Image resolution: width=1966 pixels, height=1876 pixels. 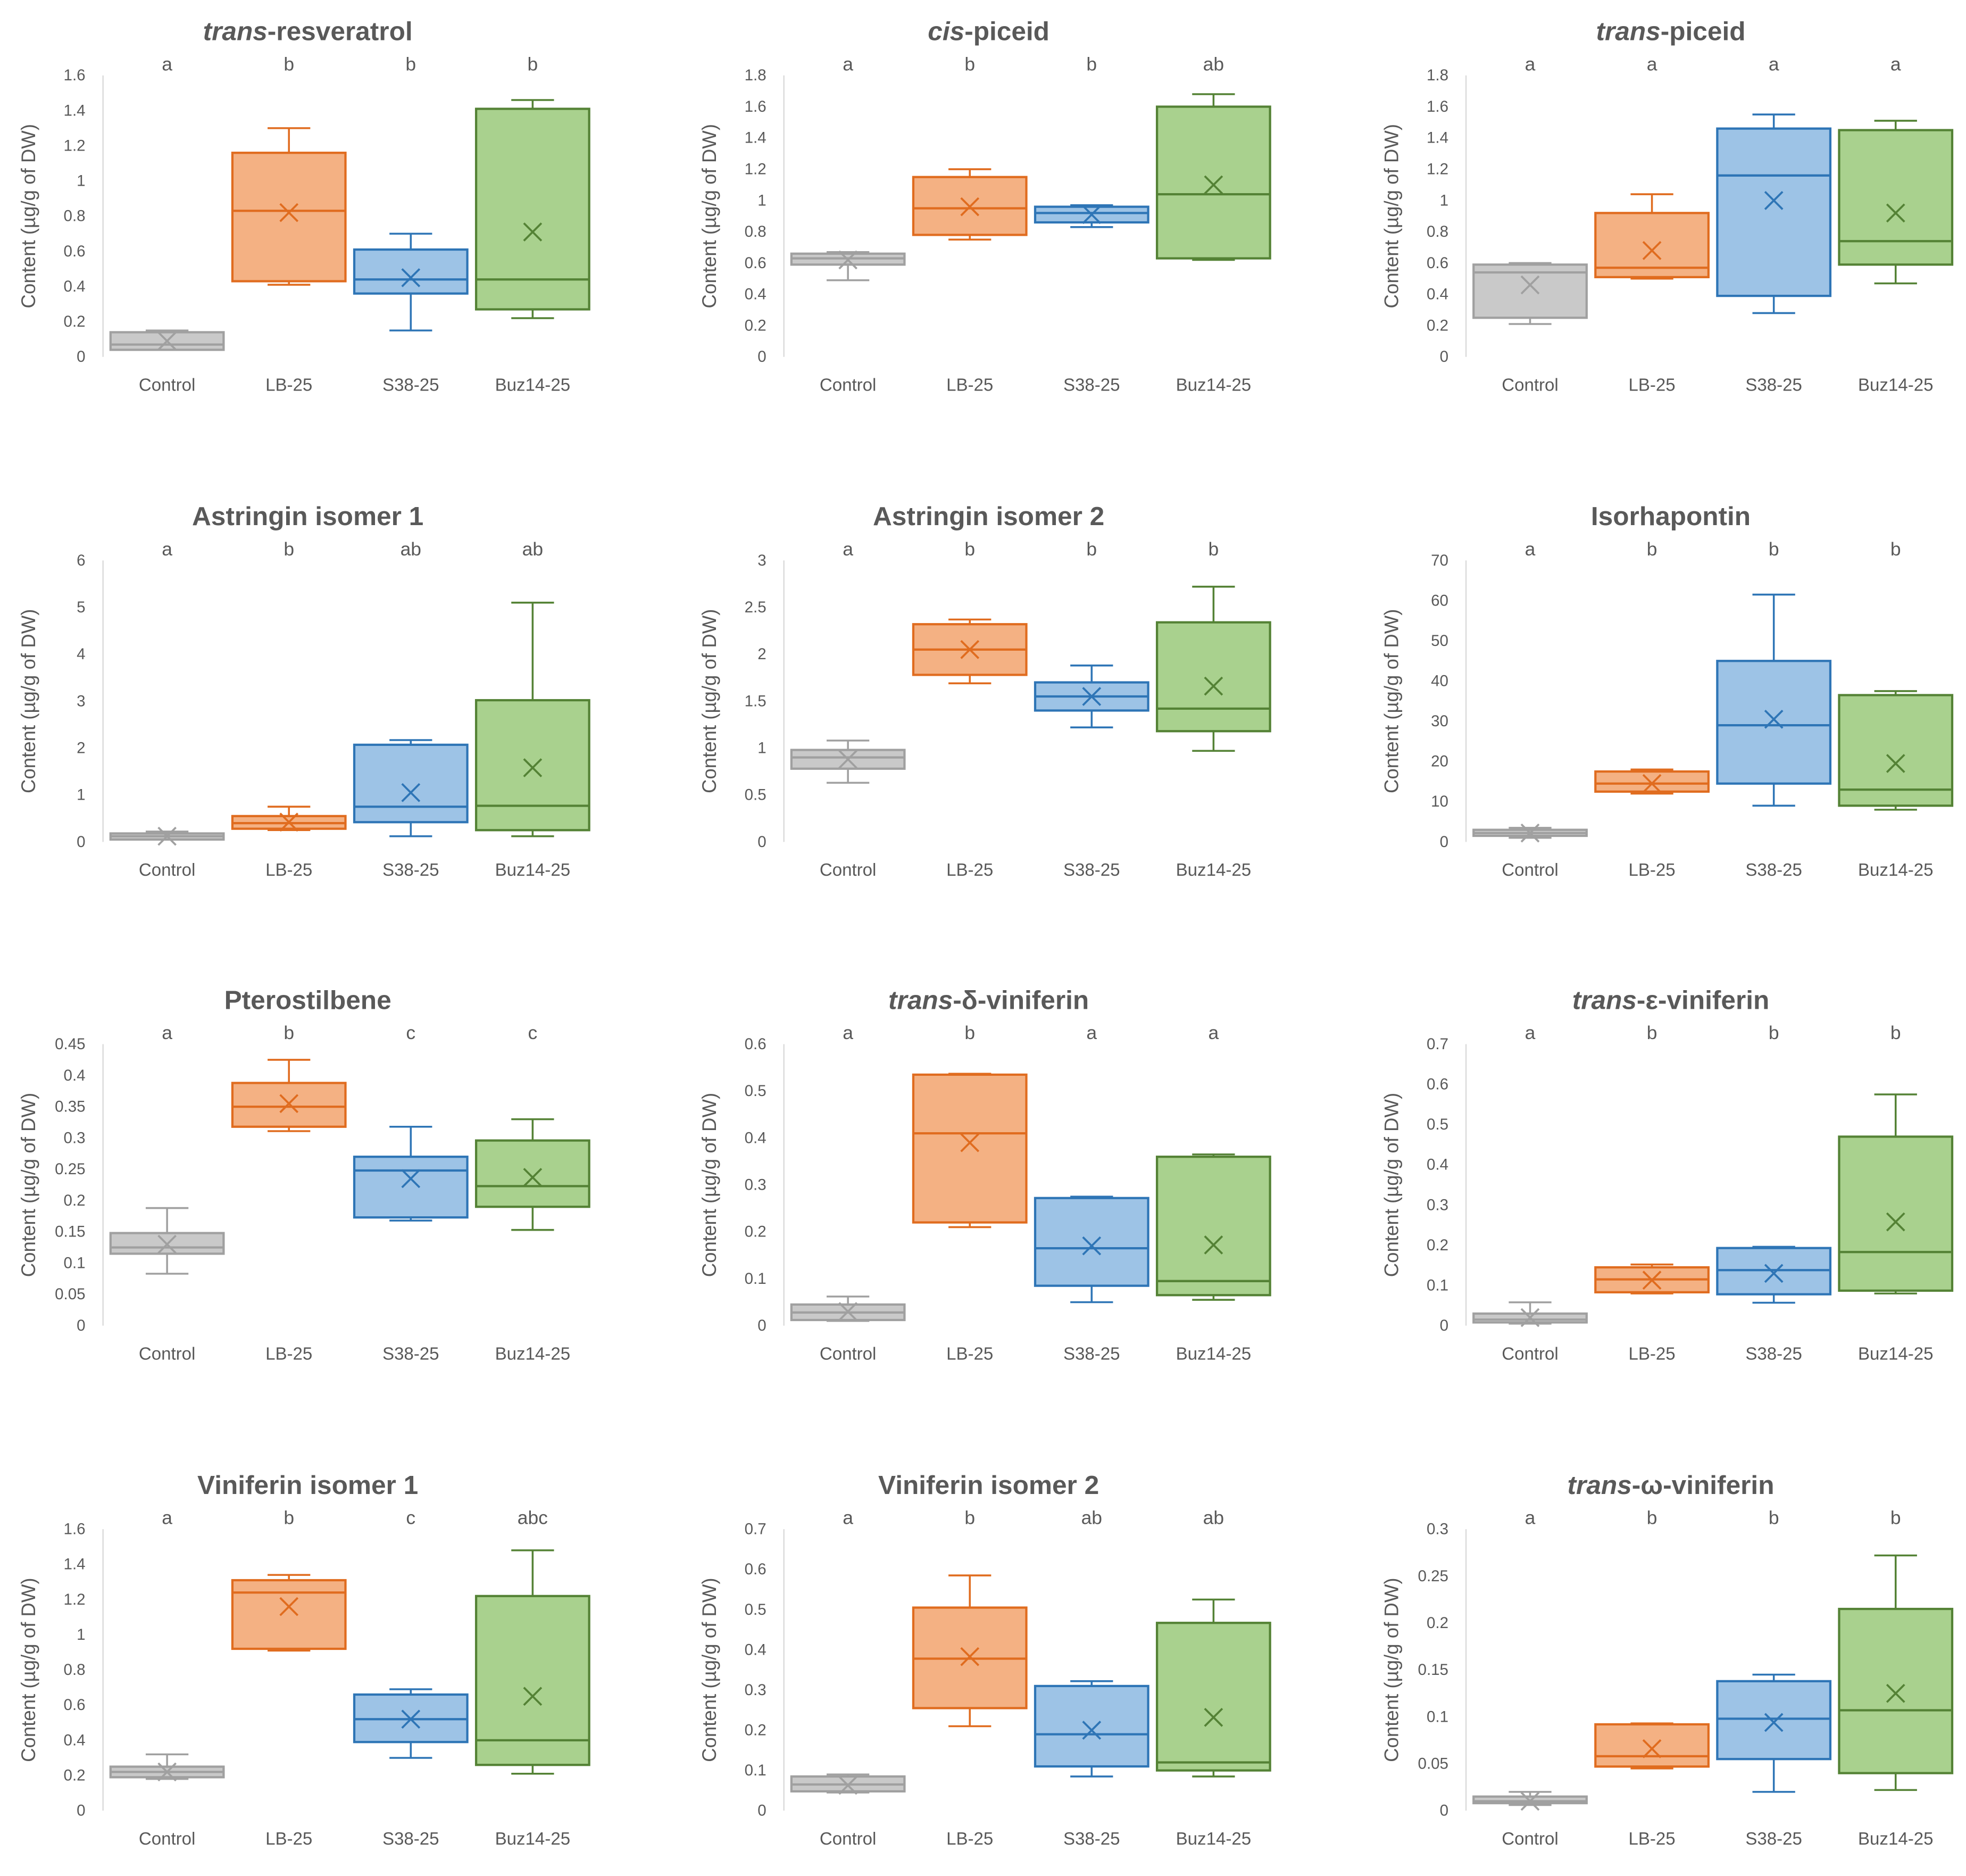 I want to click on chart-title: trans-resveratrol, so click(x=308, y=31).